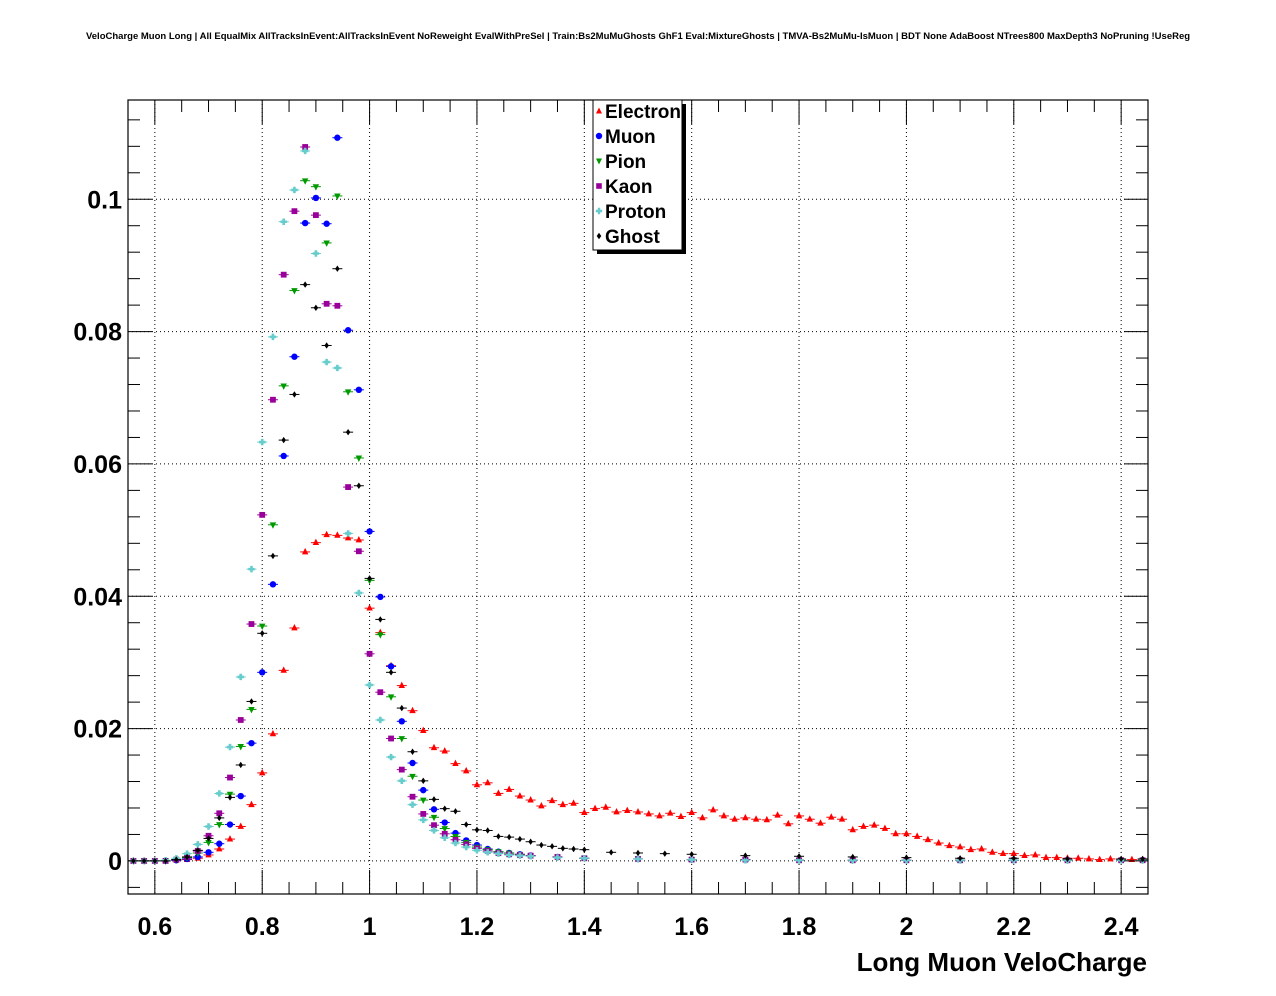 Image resolution: width=1276 pixels, height=996 pixels. Describe the element at coordinates (97, 730) in the screenshot. I see `y-tick-label: 0.02` at that location.